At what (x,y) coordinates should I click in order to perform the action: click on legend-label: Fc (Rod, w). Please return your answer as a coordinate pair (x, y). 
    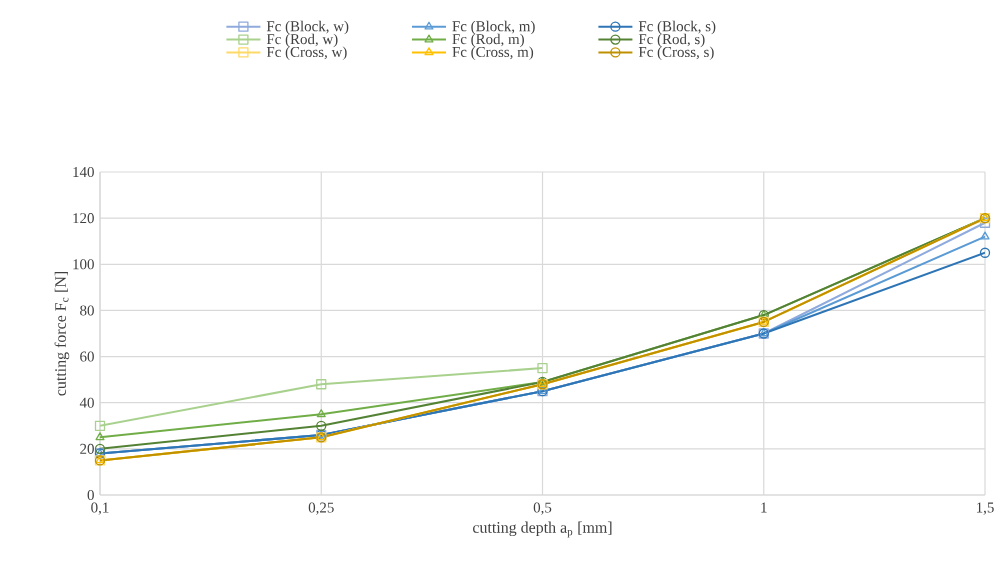
    Looking at the image, I should click on (302, 40).